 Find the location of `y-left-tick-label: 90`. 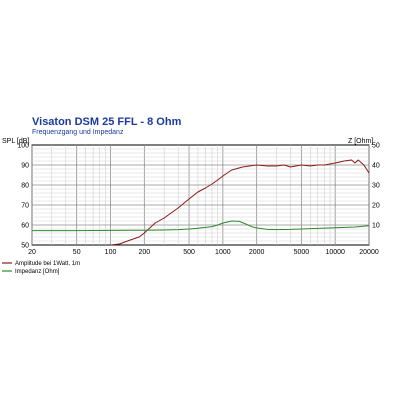

y-left-tick-label: 90 is located at coordinates (25, 166).